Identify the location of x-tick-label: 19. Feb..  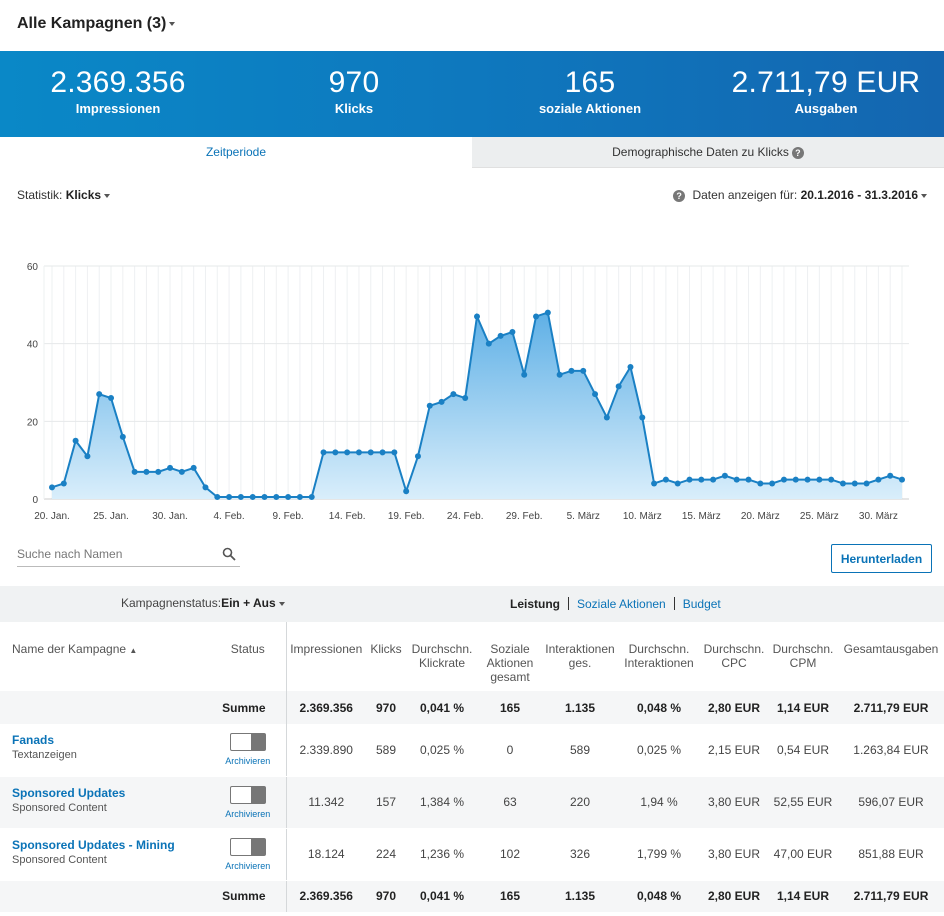
(406, 516).